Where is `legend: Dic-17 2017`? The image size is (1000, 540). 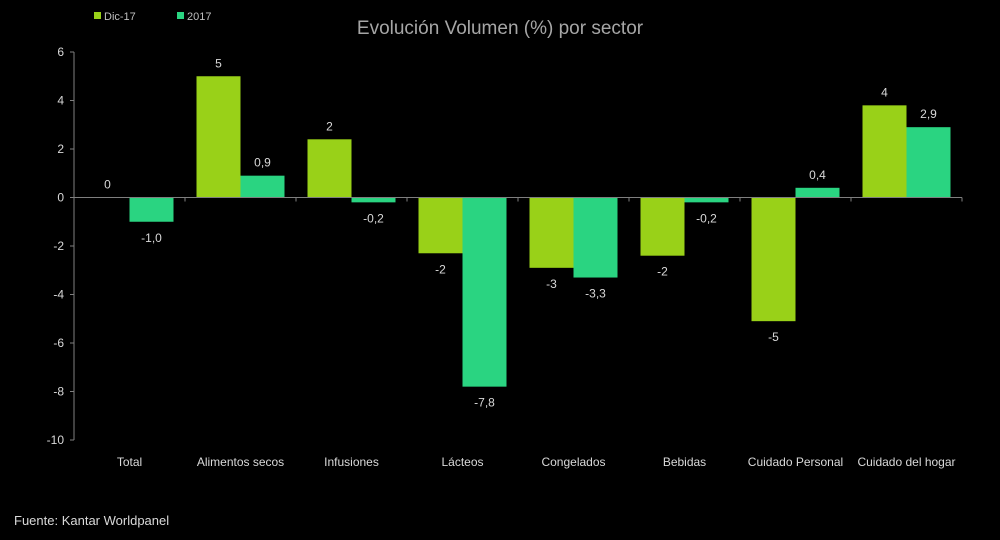 legend: Dic-17 2017 is located at coordinates (152, 17).